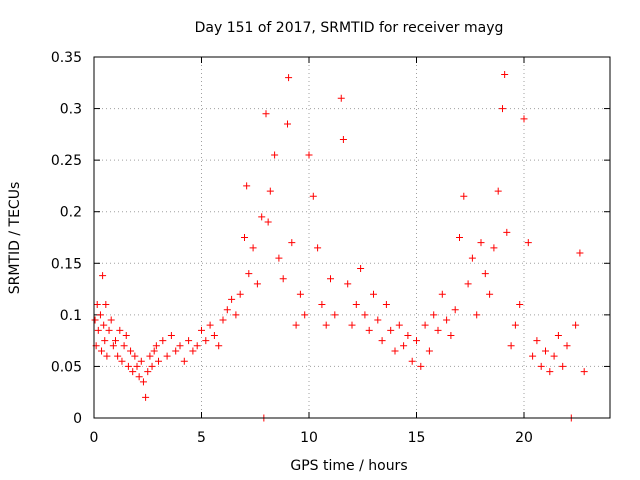 The image size is (640, 480). Describe the element at coordinates (66, 161) in the screenshot. I see `y-tick-label: 0.25` at that location.